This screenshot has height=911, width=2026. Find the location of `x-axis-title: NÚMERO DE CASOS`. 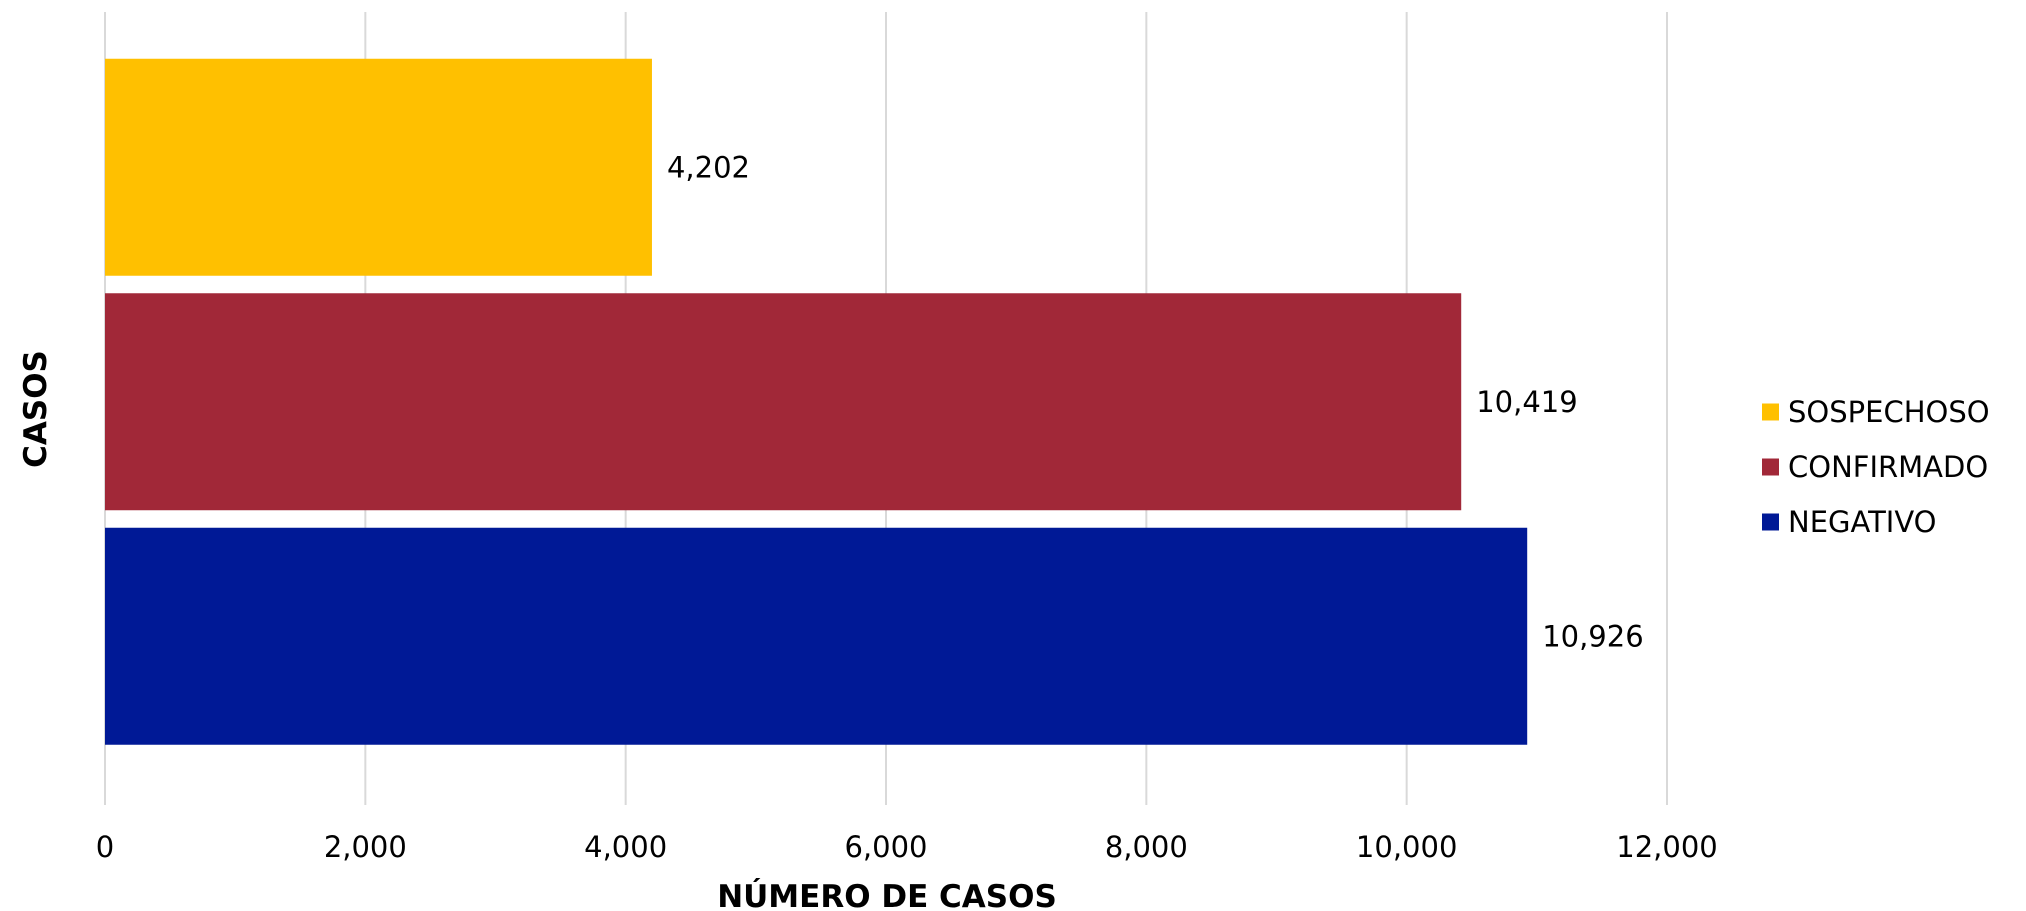

x-axis-title: NÚMERO DE CASOS is located at coordinates (887, 894).